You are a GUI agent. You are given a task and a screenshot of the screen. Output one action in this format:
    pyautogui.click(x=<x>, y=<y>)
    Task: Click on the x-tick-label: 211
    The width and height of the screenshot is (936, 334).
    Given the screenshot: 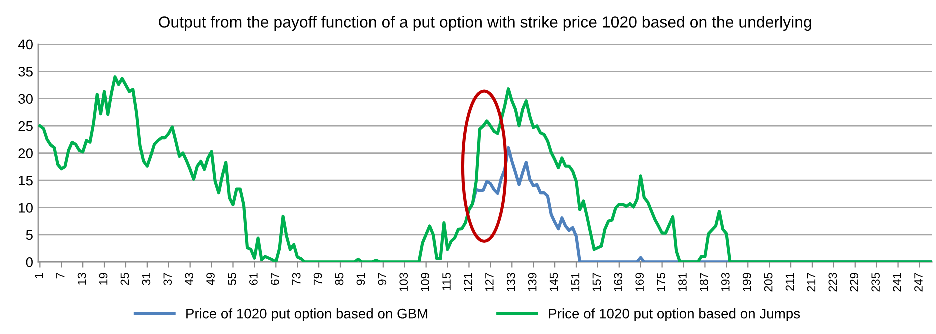 What is the action you would take?
    pyautogui.click(x=790, y=282)
    